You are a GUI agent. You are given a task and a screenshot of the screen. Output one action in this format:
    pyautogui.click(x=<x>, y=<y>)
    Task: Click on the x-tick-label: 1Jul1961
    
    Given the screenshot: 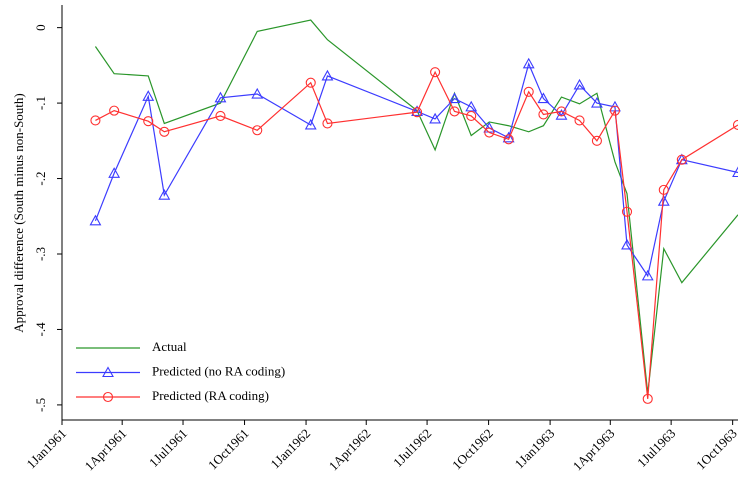 What is the action you would take?
    pyautogui.click(x=168, y=448)
    